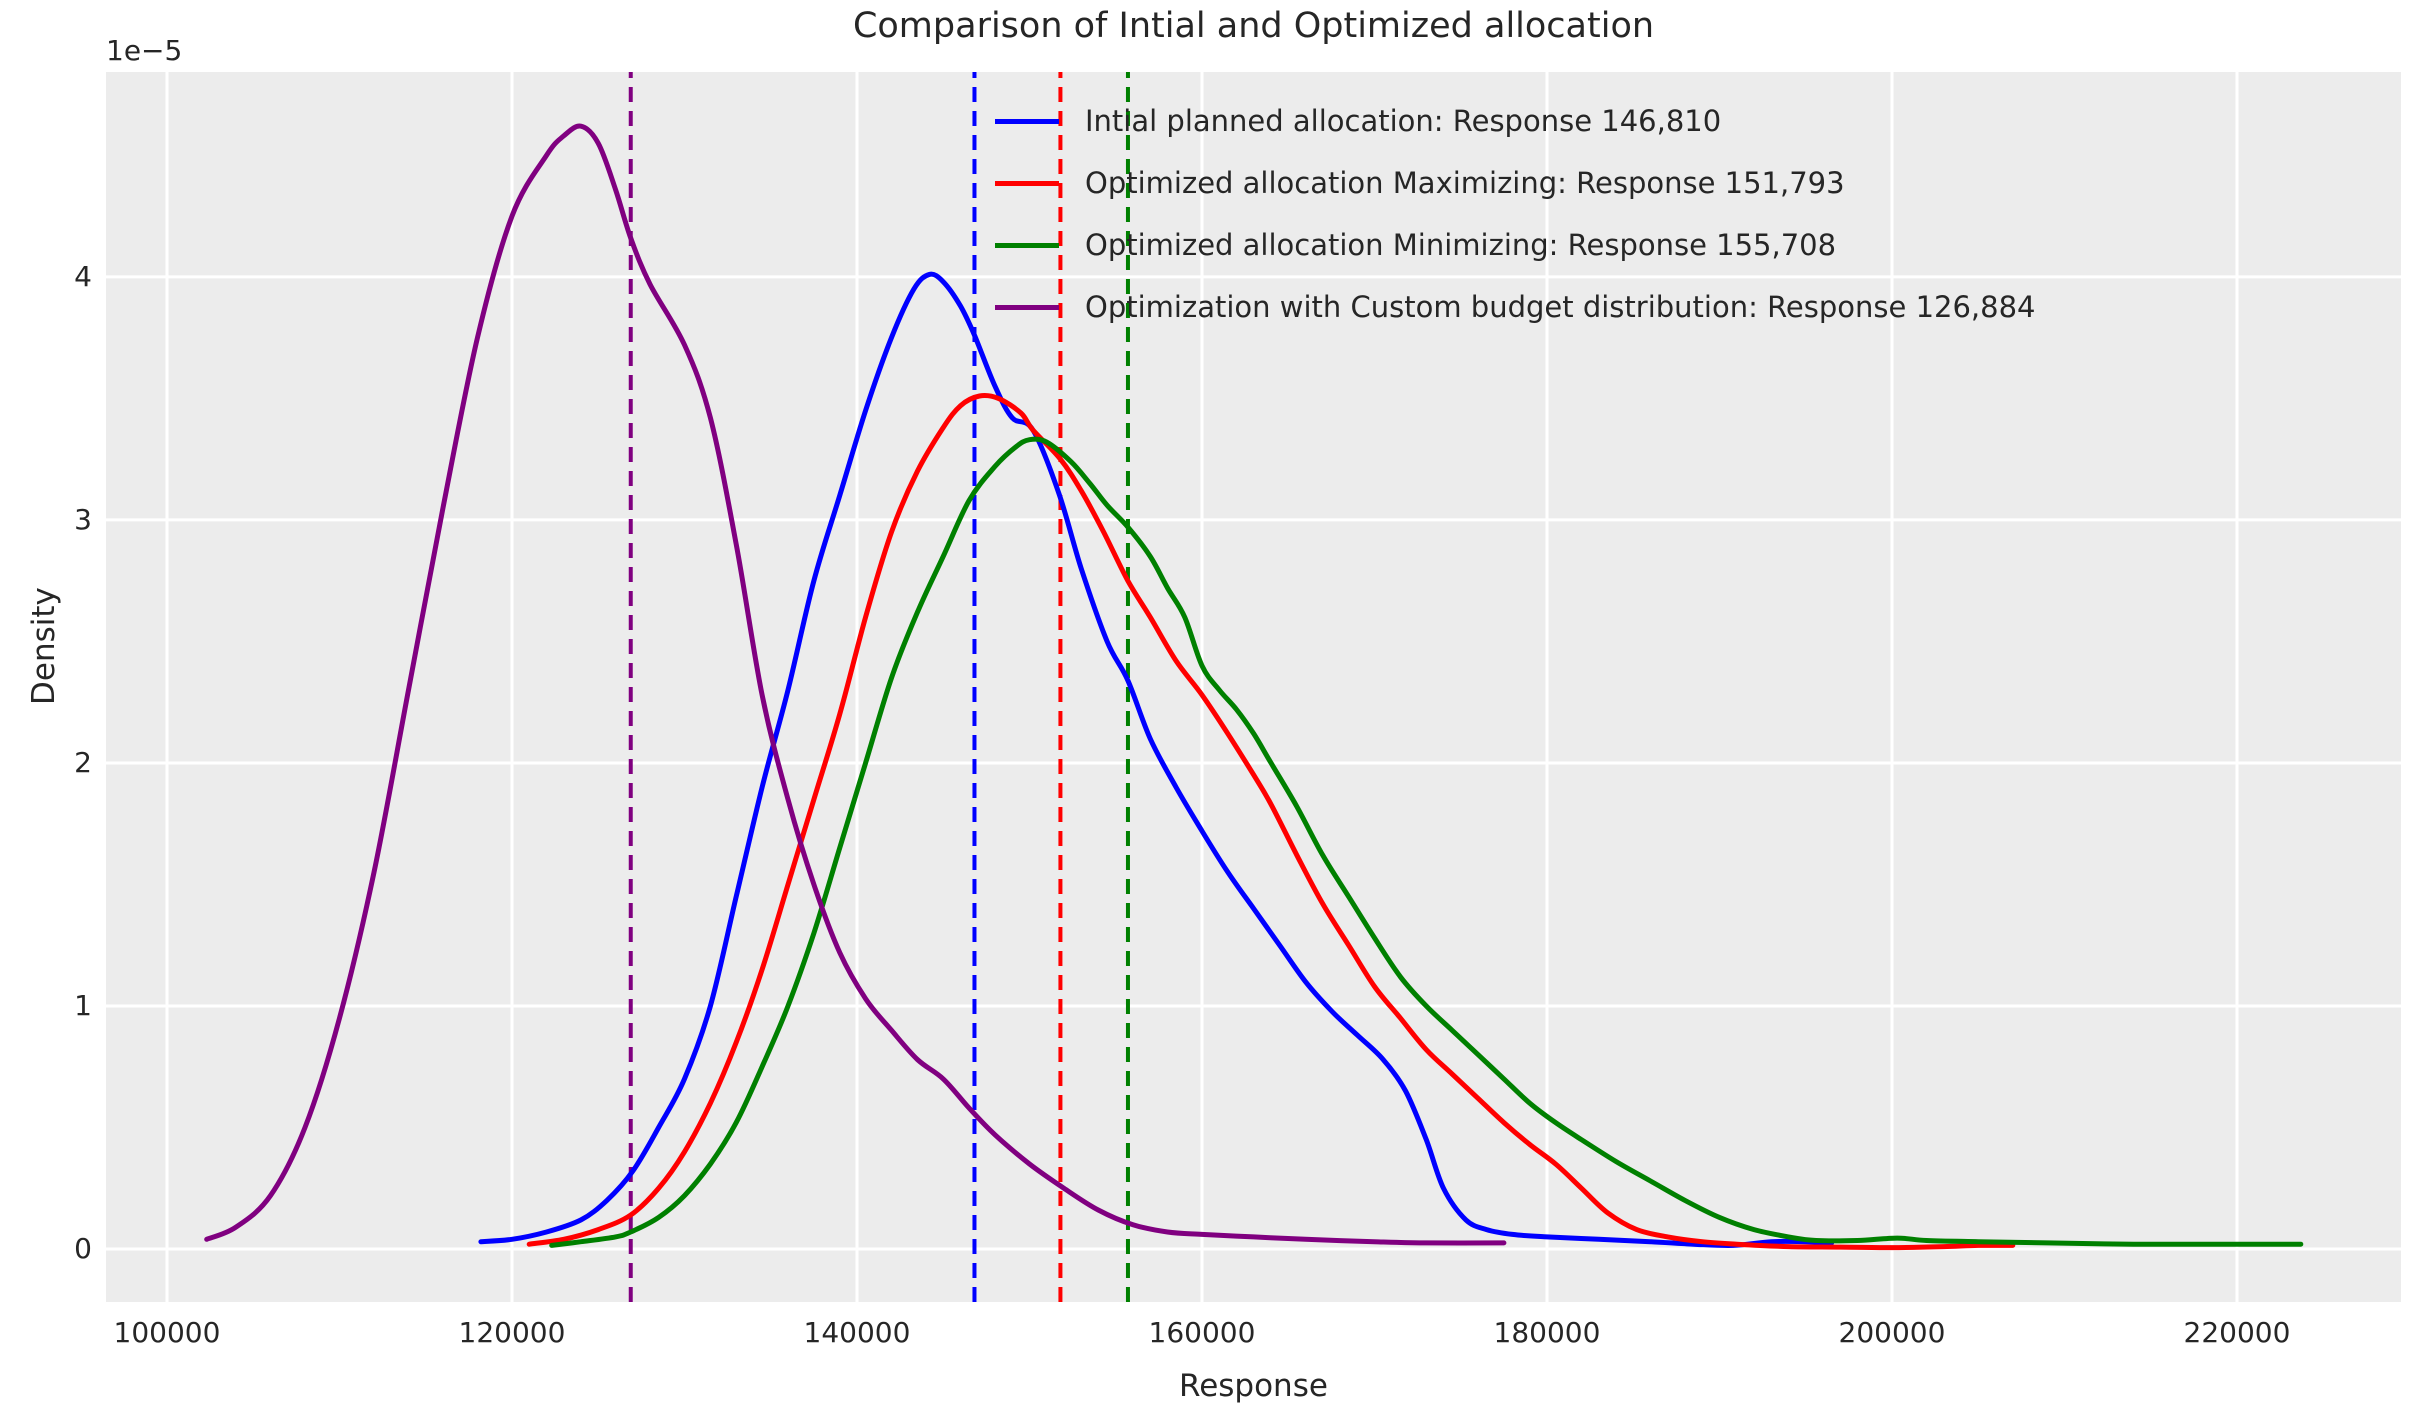 The image size is (2423, 1423). Describe the element at coordinates (1202, 1332) in the screenshot. I see `x-tick-label: 160000` at that location.